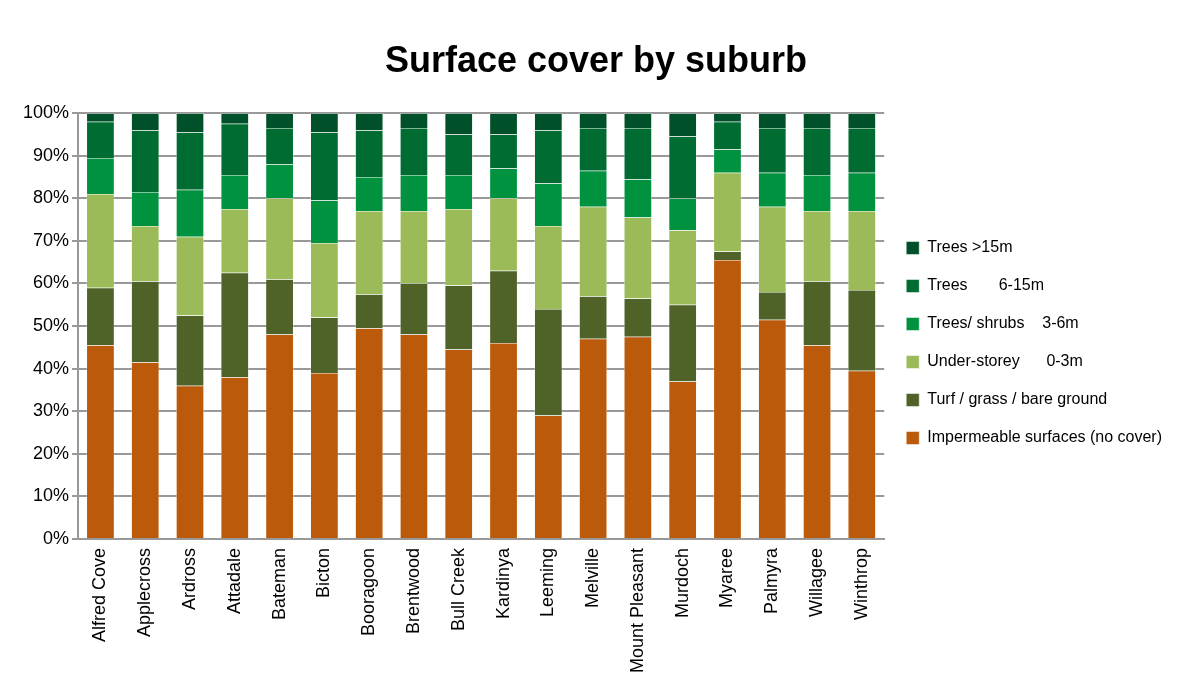 The width and height of the screenshot is (1196, 680). I want to click on x-tick-label: Kardinya, so click(502, 582).